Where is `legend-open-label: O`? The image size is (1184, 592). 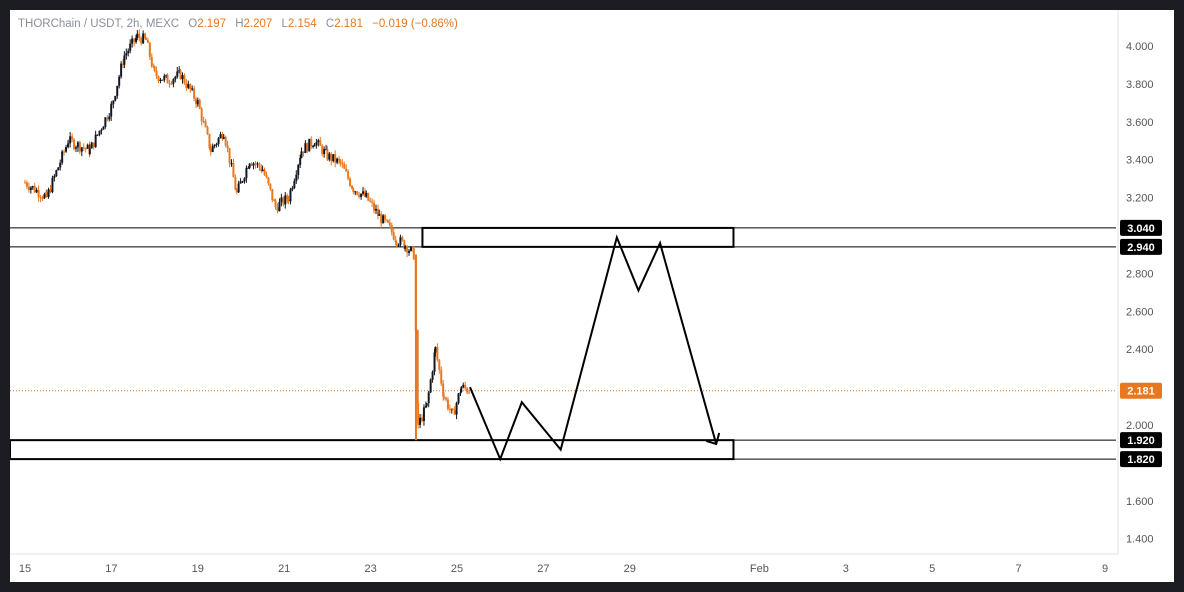 legend-open-label: O is located at coordinates (193, 24).